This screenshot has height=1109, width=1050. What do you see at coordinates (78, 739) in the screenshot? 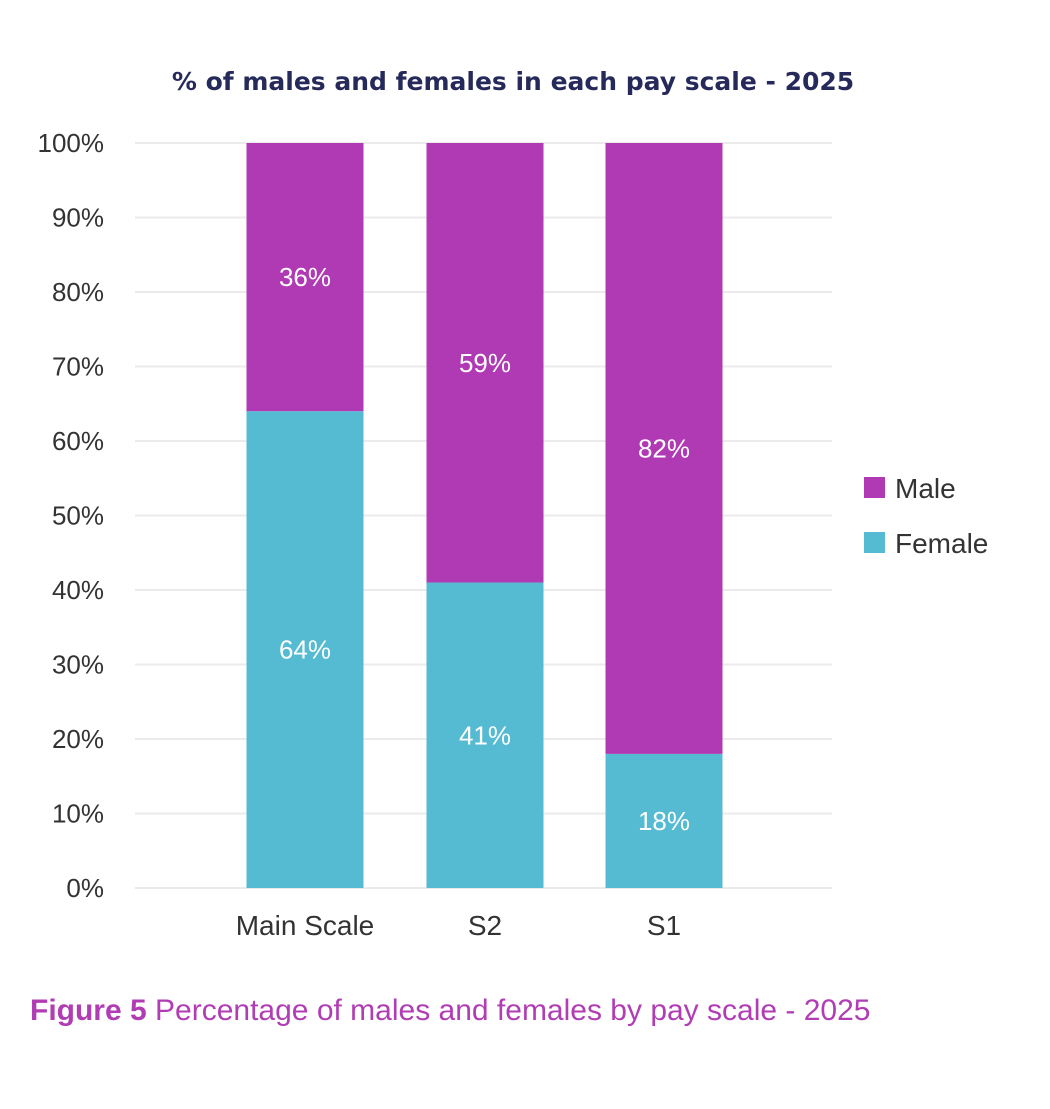
I see `y-tick-label: 20%` at bounding box center [78, 739].